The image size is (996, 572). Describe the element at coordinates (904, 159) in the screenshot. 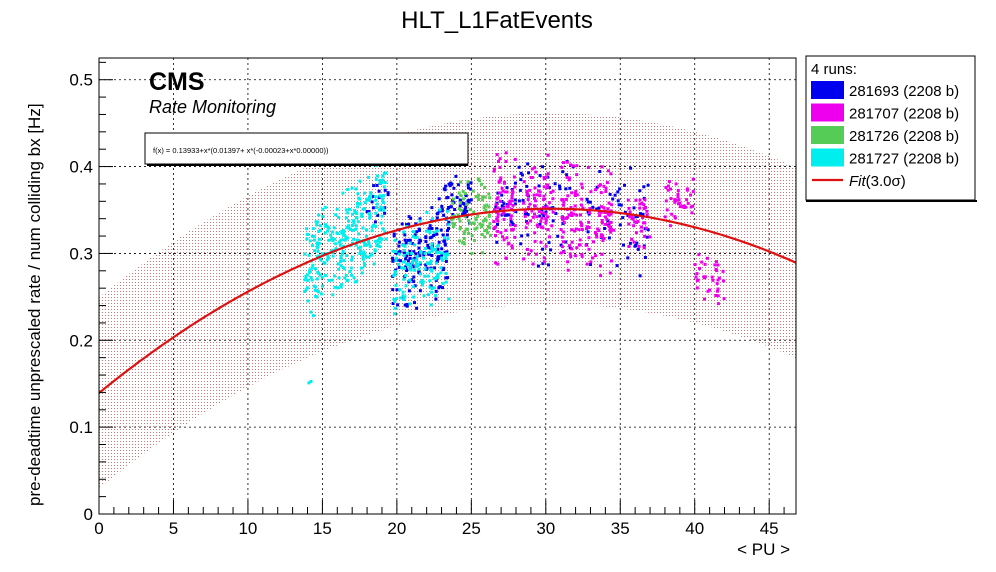

I see `legend-entry-label: 281727 (2208 b)` at that location.